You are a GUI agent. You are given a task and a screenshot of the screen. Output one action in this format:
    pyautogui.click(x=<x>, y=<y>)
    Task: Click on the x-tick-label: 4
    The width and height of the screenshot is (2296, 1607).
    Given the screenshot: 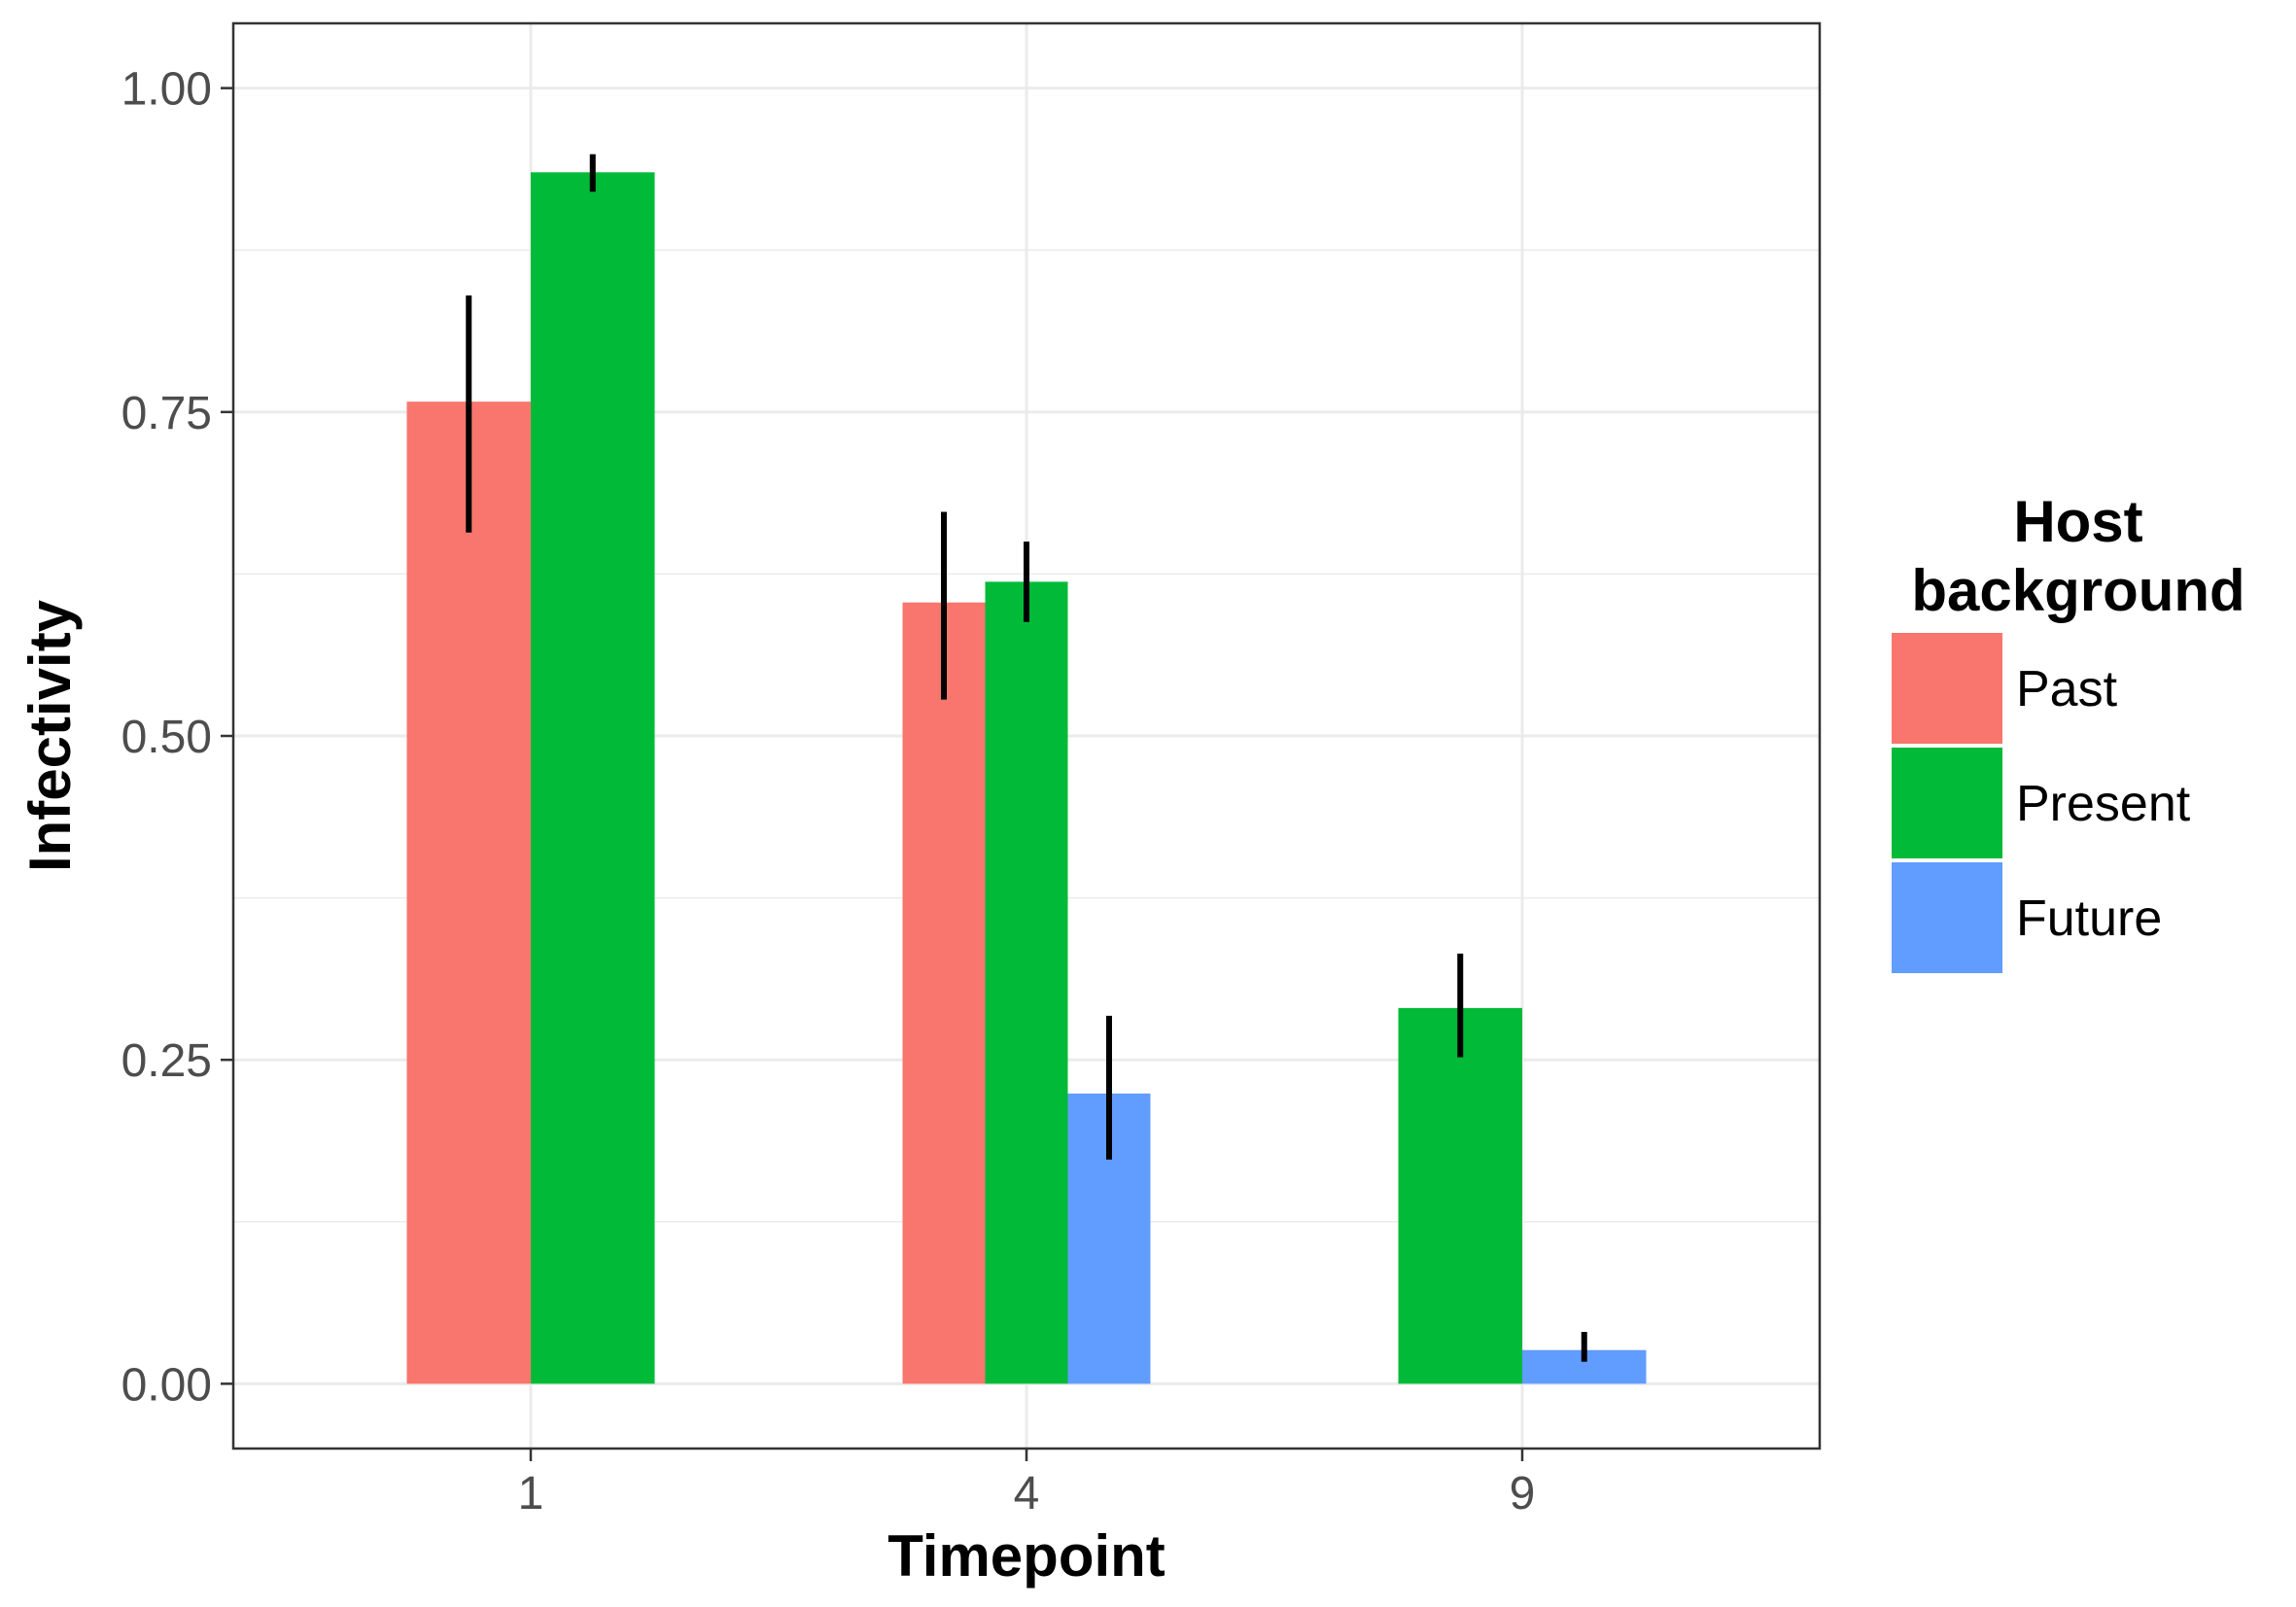 What is the action you would take?
    pyautogui.click(x=1027, y=1494)
    